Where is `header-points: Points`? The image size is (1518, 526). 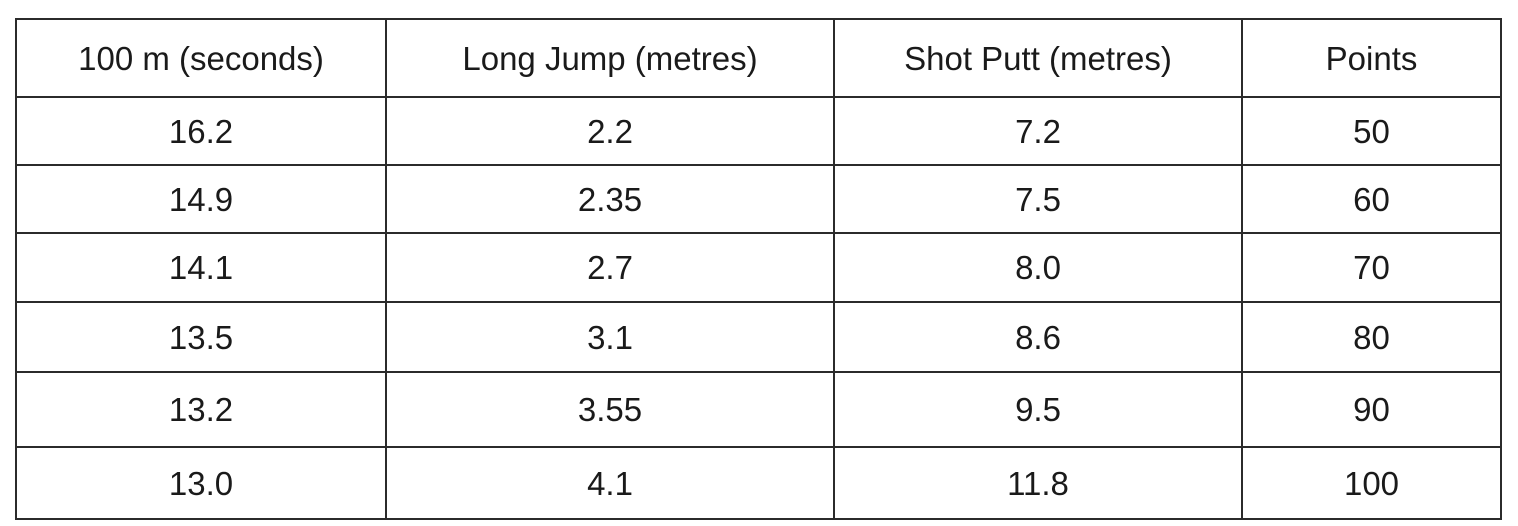 header-points: Points is located at coordinates (1371, 58).